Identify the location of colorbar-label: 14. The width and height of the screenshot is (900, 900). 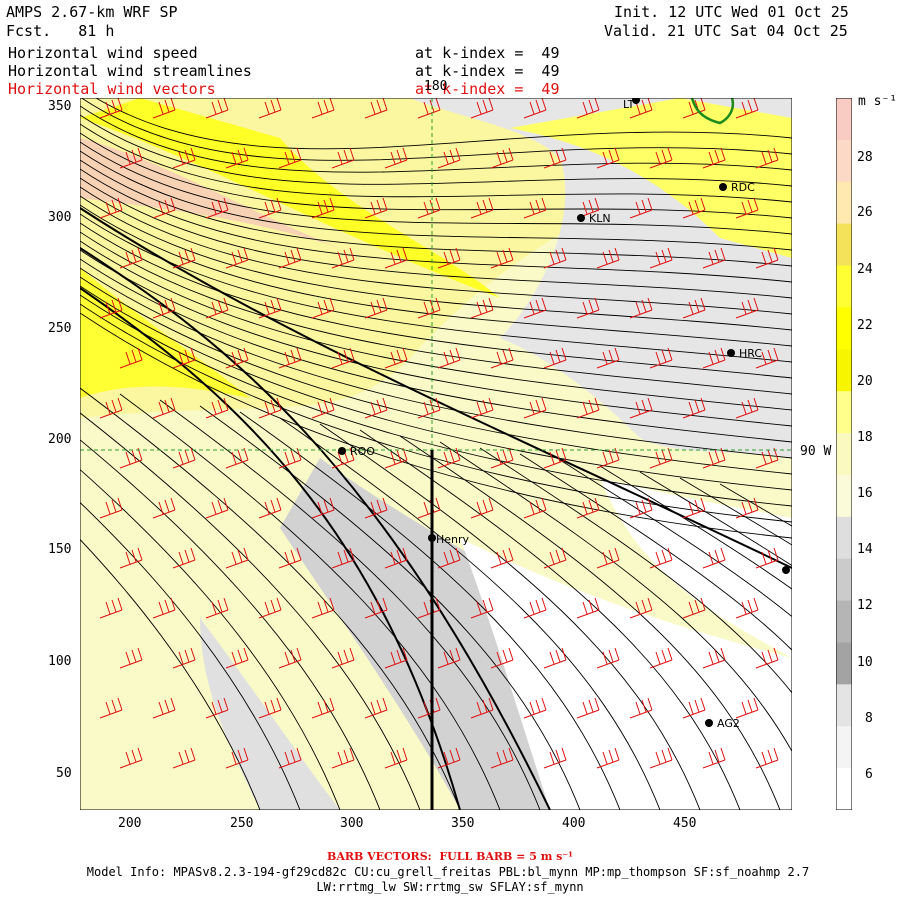
(865, 549).